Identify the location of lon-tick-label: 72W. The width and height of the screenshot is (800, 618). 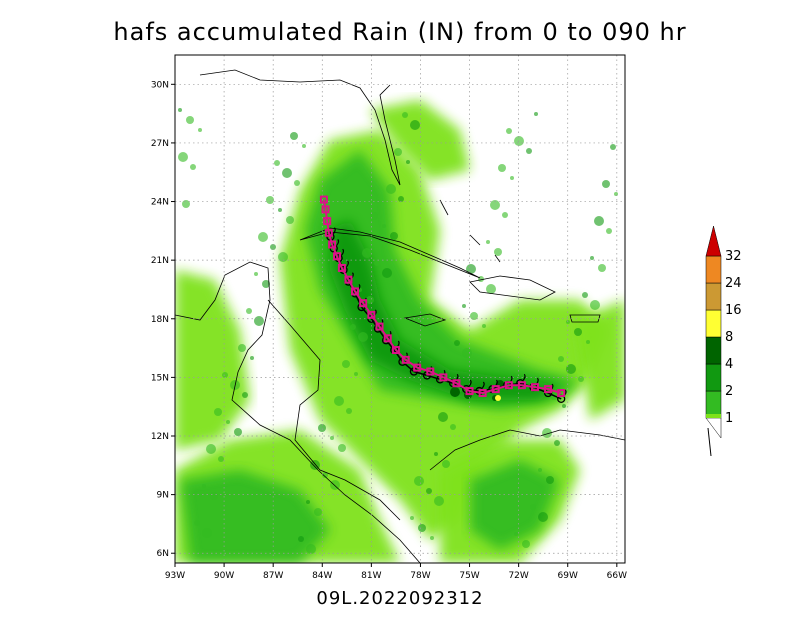
(518, 576).